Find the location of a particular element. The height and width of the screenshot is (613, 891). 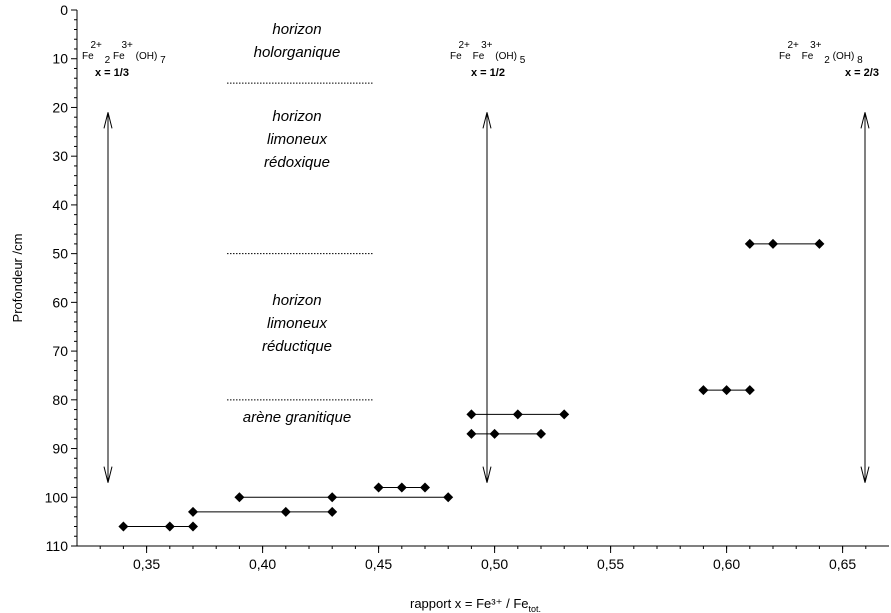

x-tick-label: 0,50 is located at coordinates (494, 564).